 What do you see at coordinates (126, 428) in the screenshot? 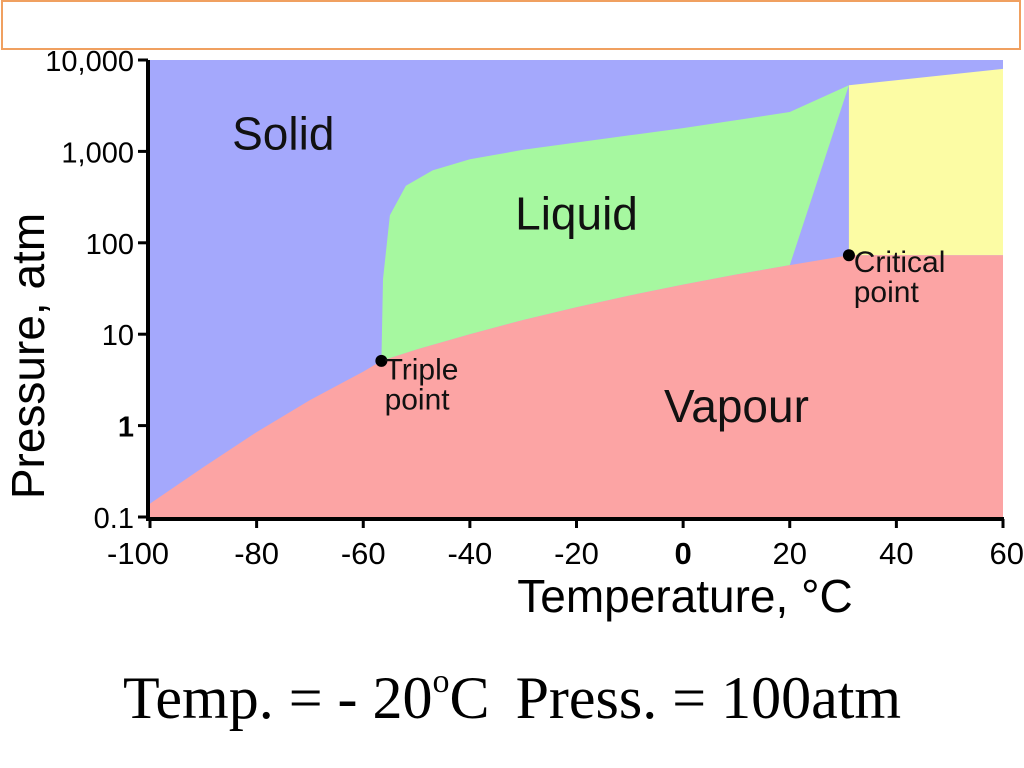
I see `y-tick-label: 1` at bounding box center [126, 428].